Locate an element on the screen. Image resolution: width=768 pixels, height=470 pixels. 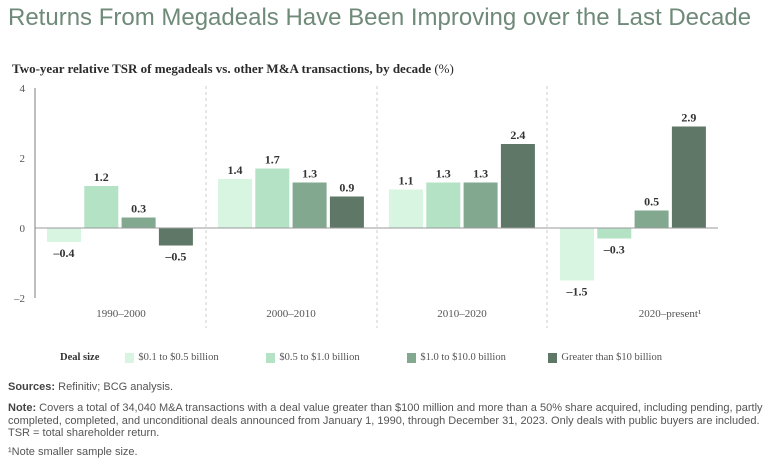
legend-item: $1.0 to $10.0 billion is located at coordinates (477, 357).